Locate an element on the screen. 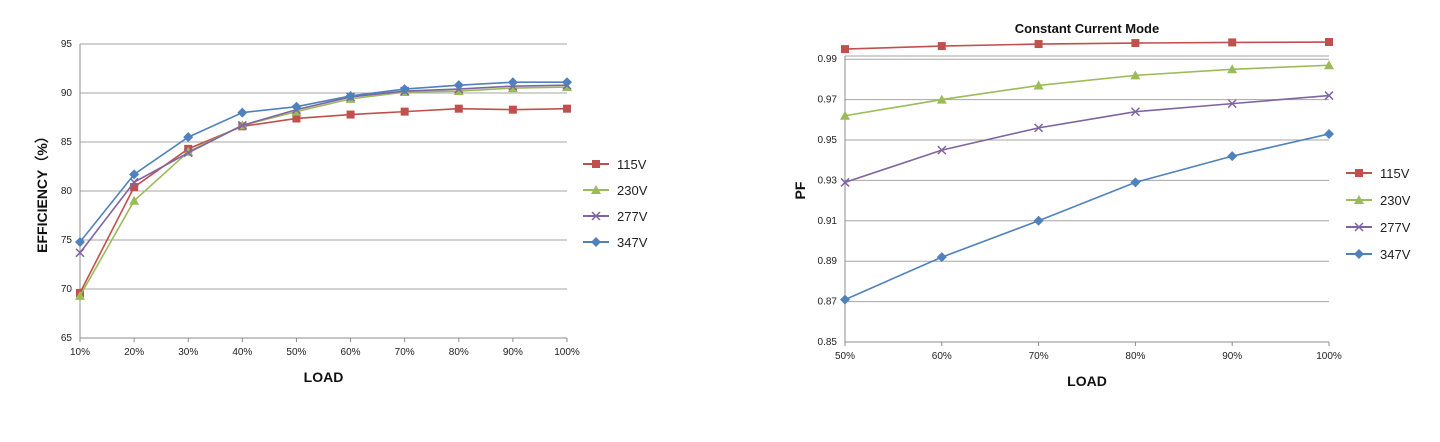  x-tick-label: 20% is located at coordinates (134, 352).